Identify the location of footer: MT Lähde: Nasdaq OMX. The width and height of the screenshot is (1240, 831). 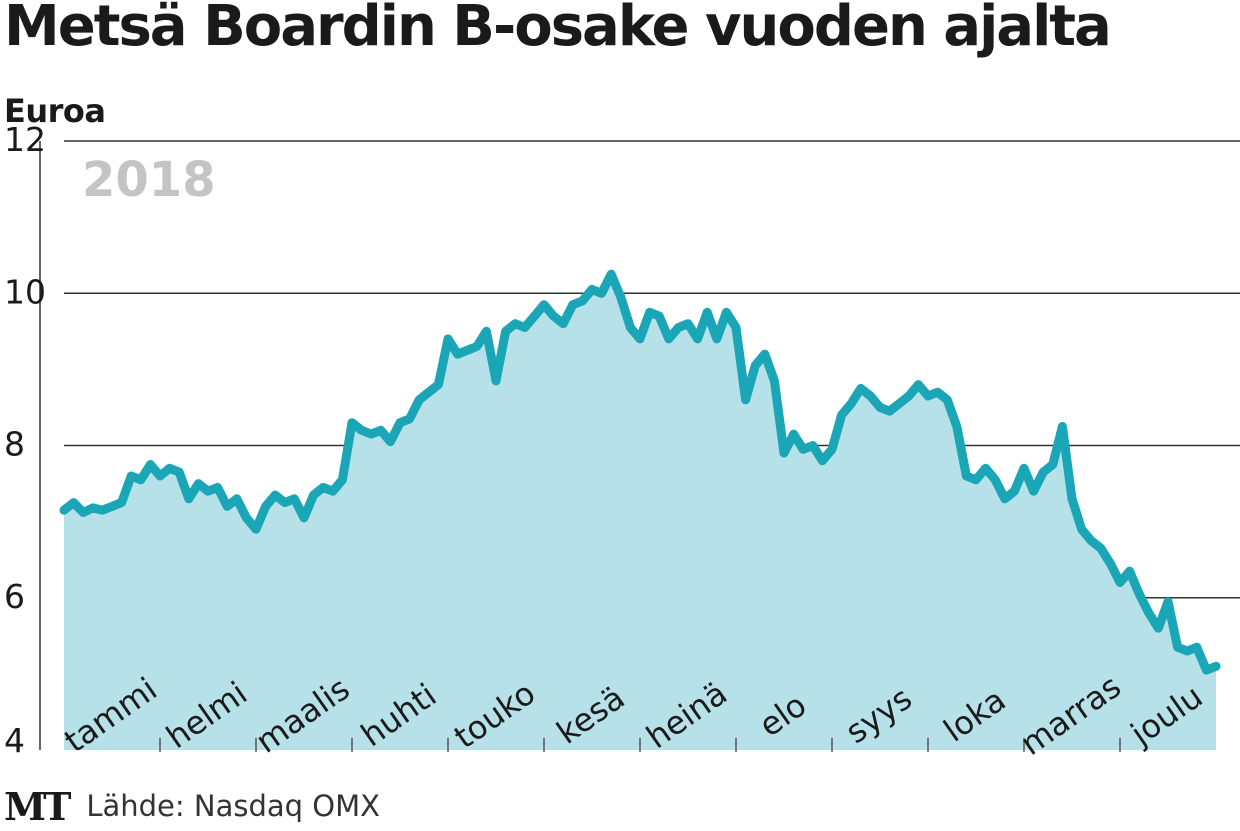
(192, 806).